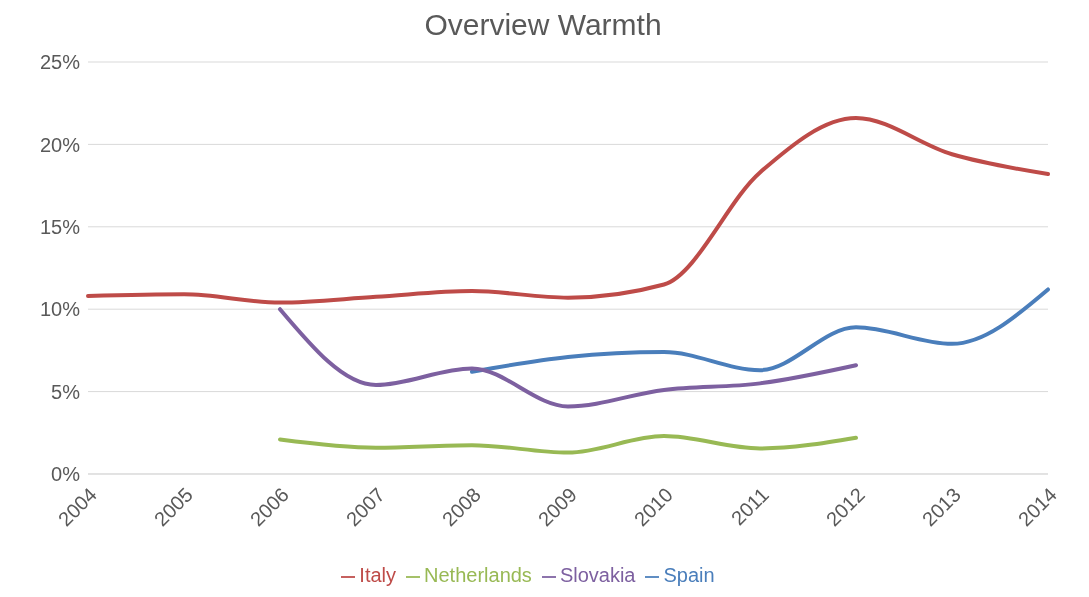 Image resolution: width=1089 pixels, height=597 pixels. What do you see at coordinates (66, 474) in the screenshot?
I see `y-tick-label: 0%` at bounding box center [66, 474].